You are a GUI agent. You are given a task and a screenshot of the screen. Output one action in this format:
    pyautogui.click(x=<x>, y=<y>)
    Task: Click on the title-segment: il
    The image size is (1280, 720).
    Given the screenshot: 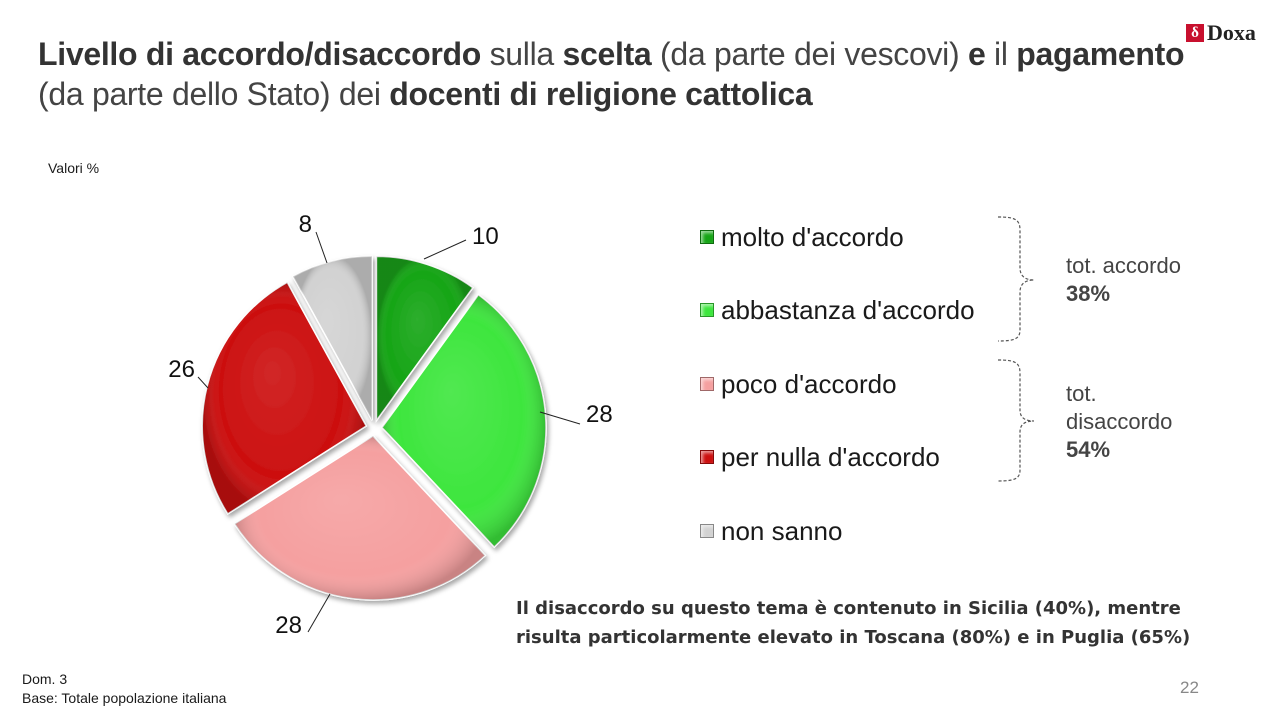 What is the action you would take?
    pyautogui.click(x=1001, y=54)
    